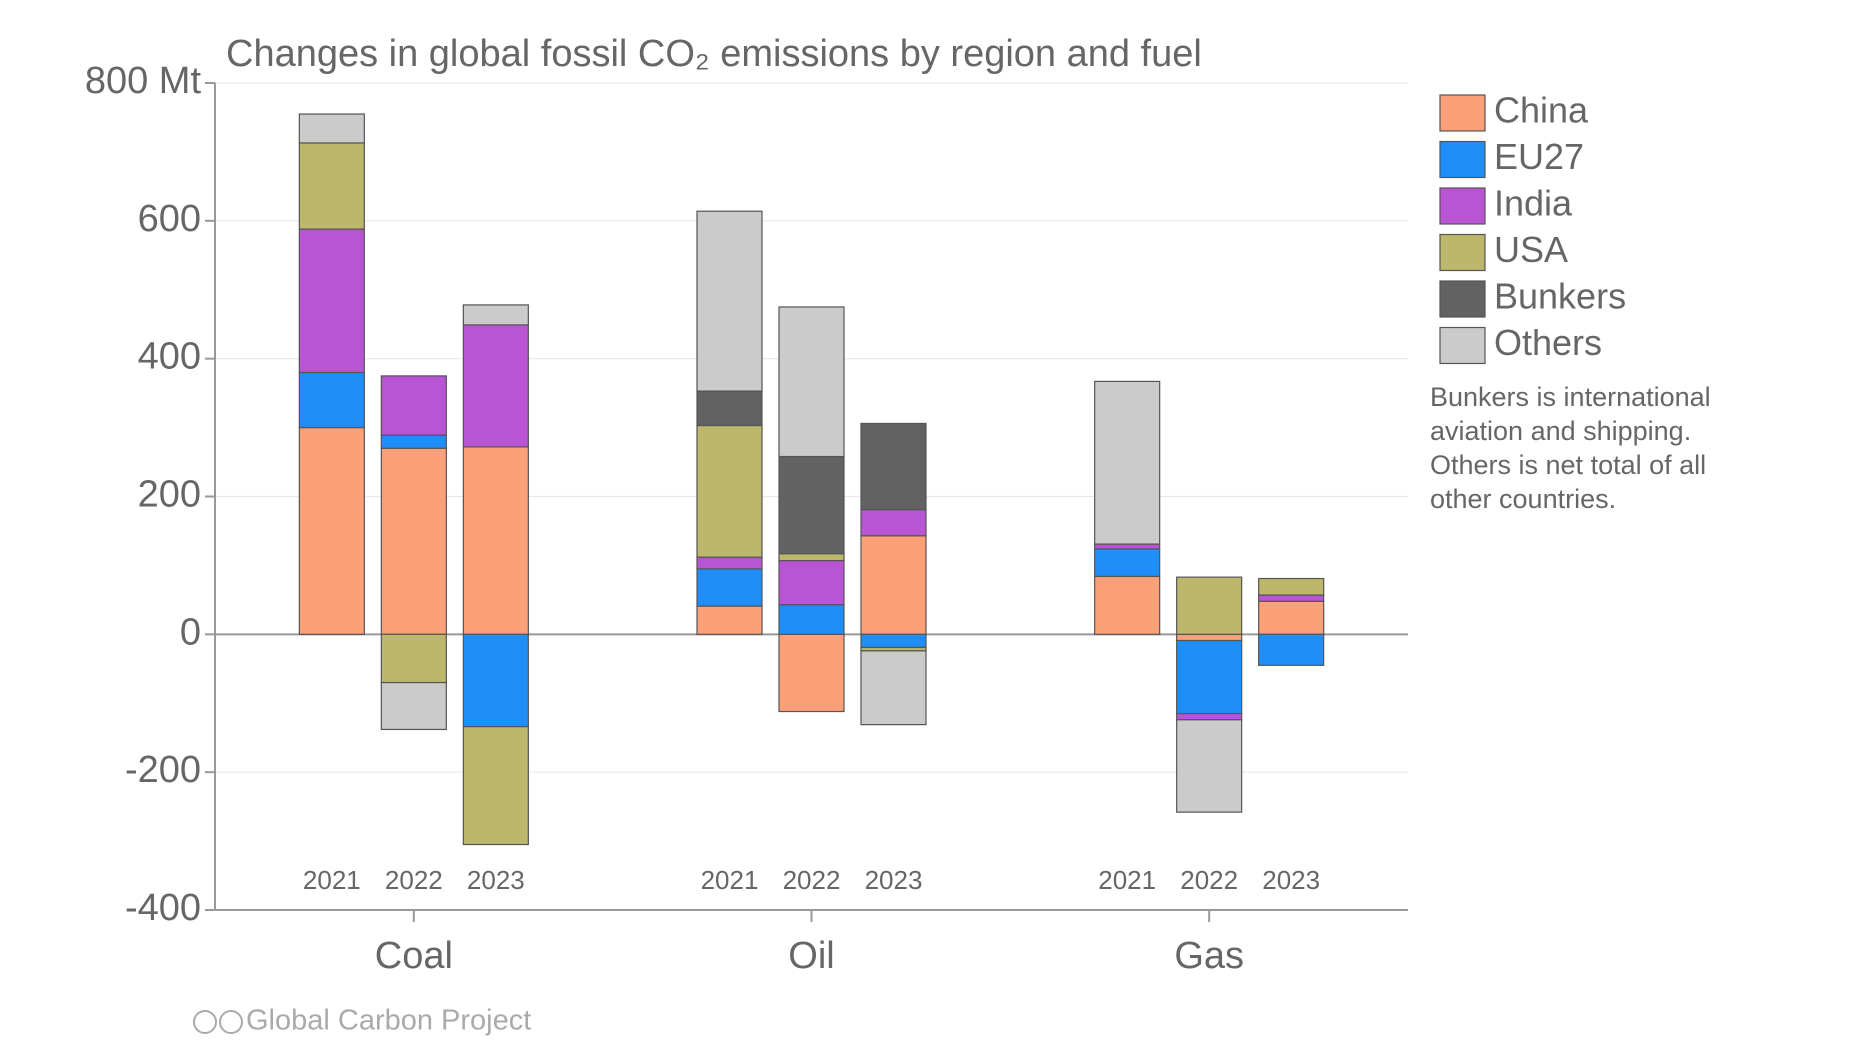  I want to click on y-tick-label: 0, so click(190, 632).